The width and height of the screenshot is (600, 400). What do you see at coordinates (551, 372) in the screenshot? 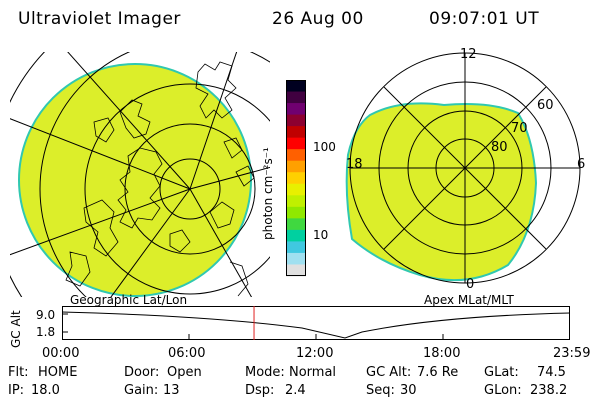
I see `status-glat-value: 74.5` at bounding box center [551, 372].